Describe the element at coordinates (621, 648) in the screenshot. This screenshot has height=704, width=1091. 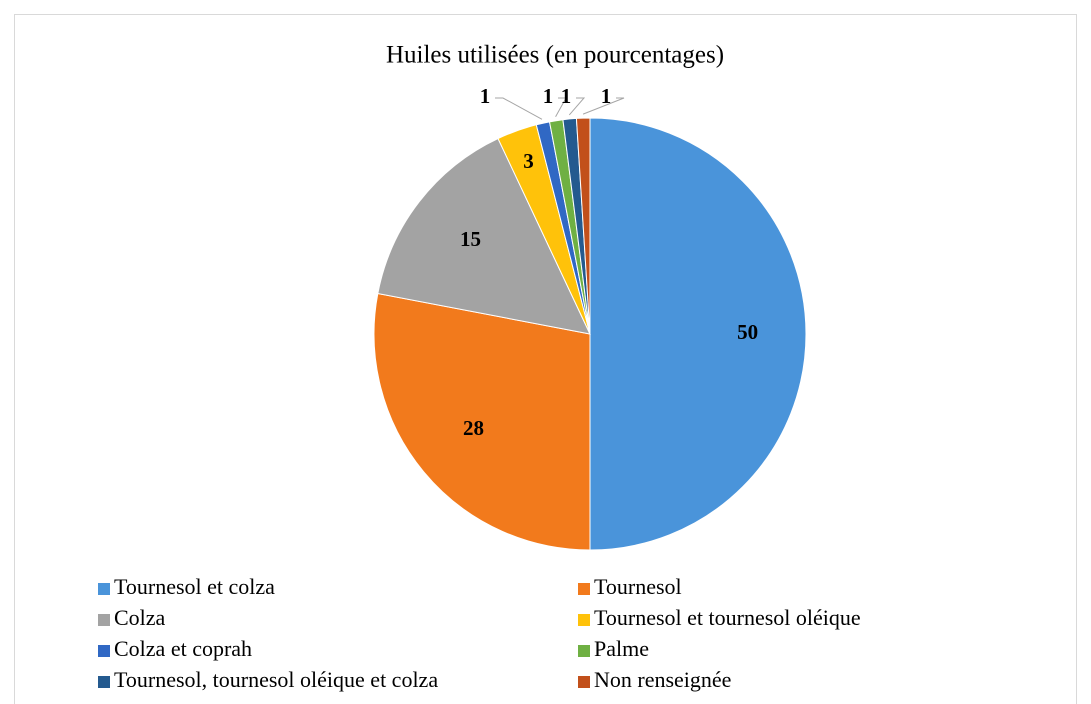
I see `legend-label: Palme` at that location.